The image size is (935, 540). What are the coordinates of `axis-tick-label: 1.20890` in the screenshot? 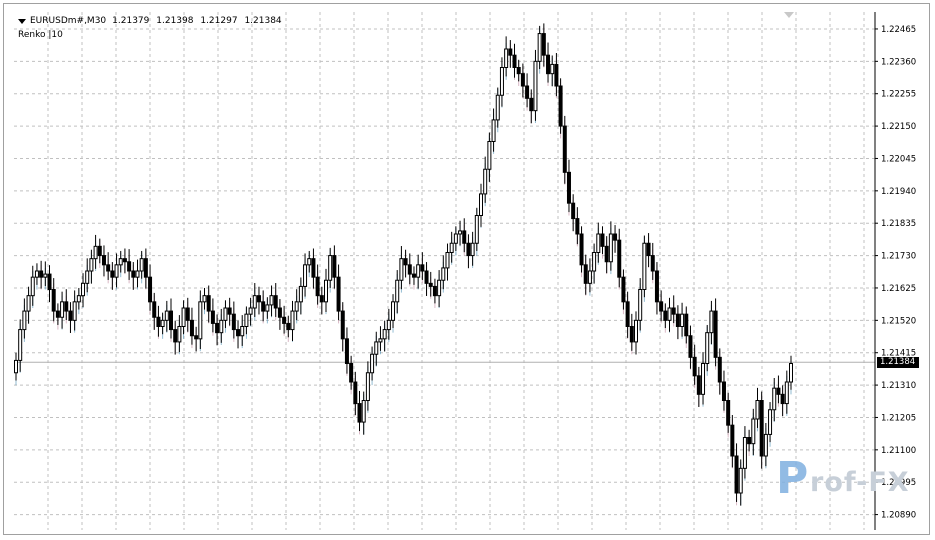 It's located at (898, 516).